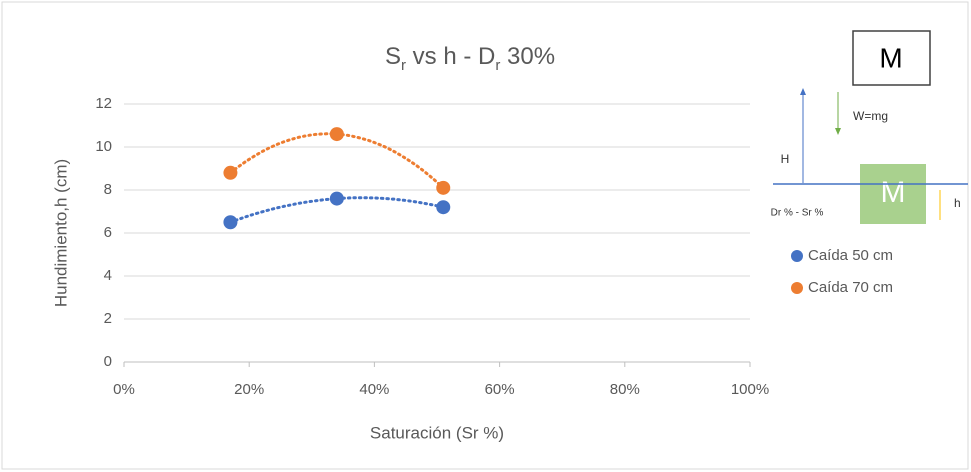  I want to click on mass-block, so click(893, 194).